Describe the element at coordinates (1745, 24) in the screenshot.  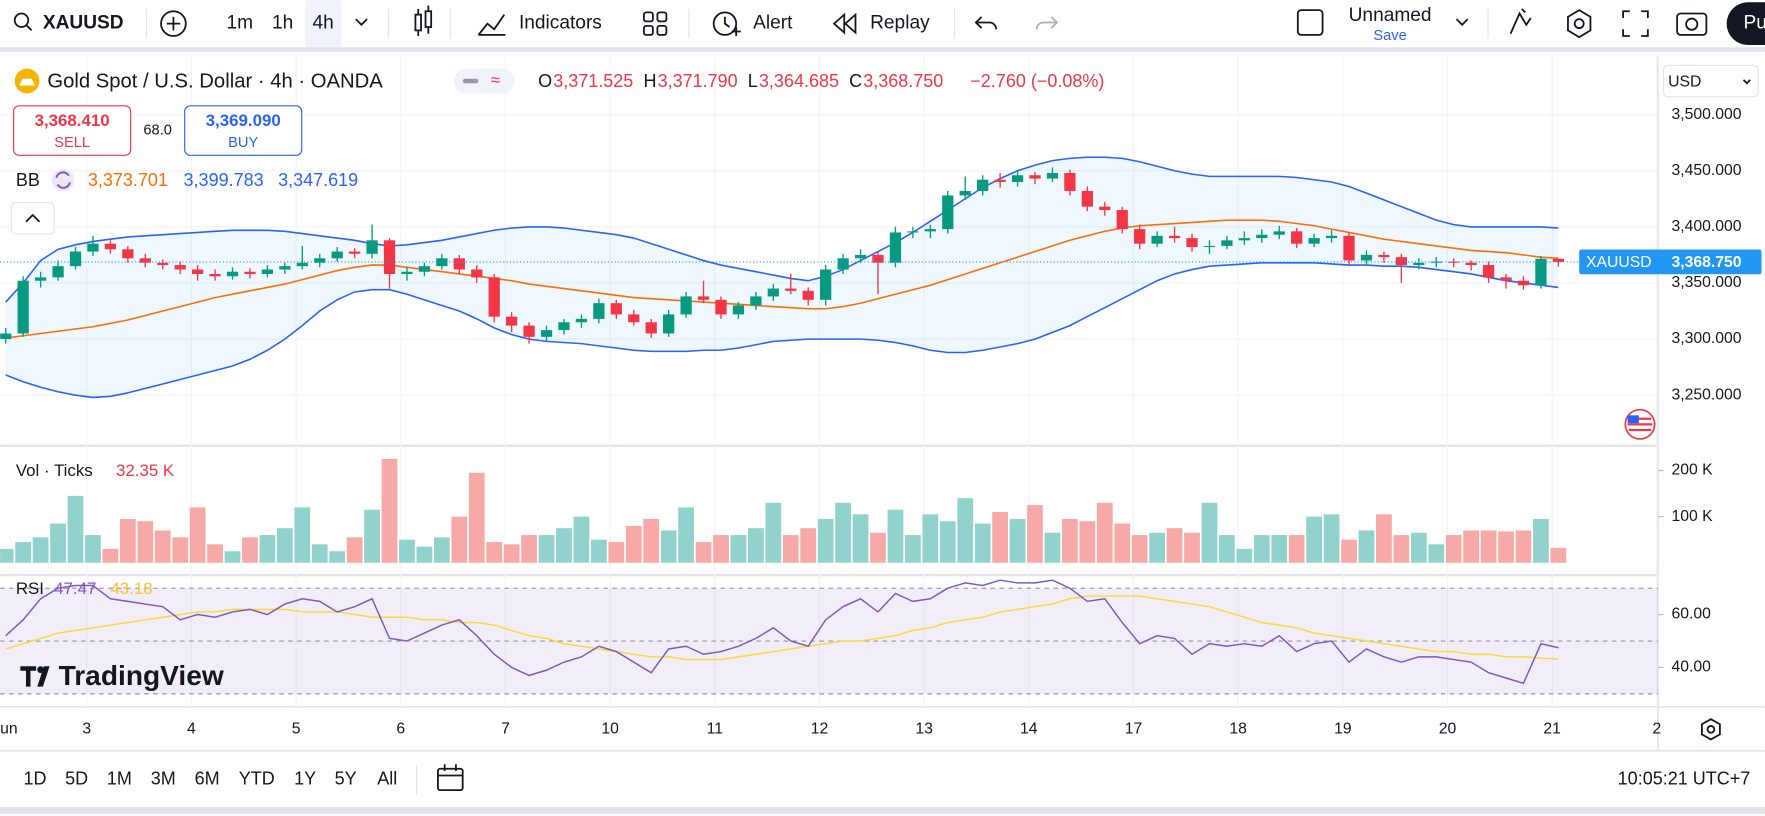
I see `publish-button` at that location.